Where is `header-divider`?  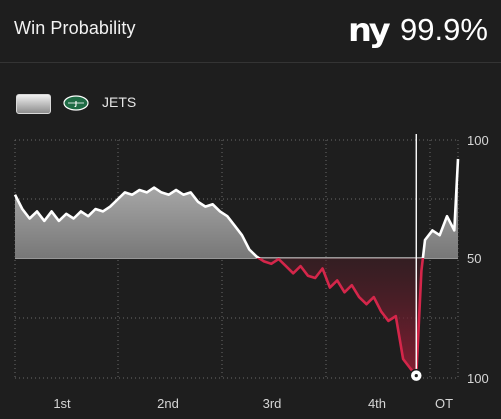
header-divider is located at coordinates (250, 62).